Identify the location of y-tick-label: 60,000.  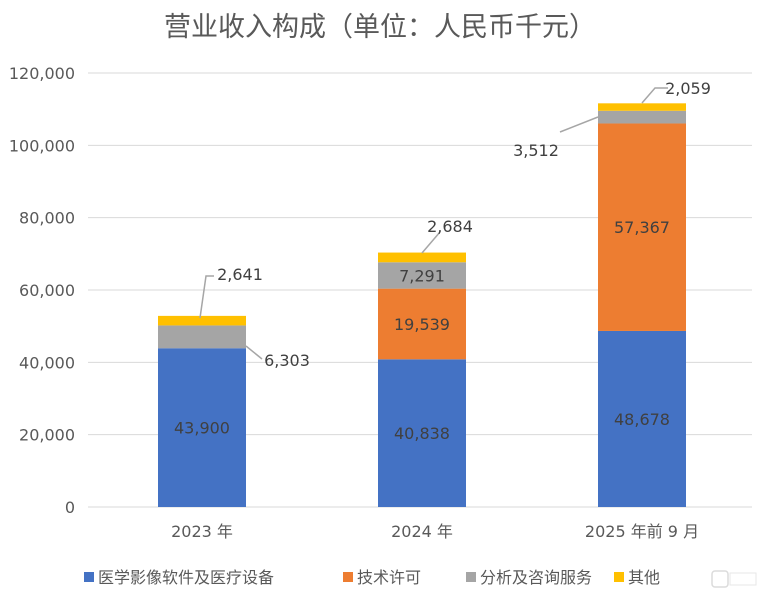
(47, 290).